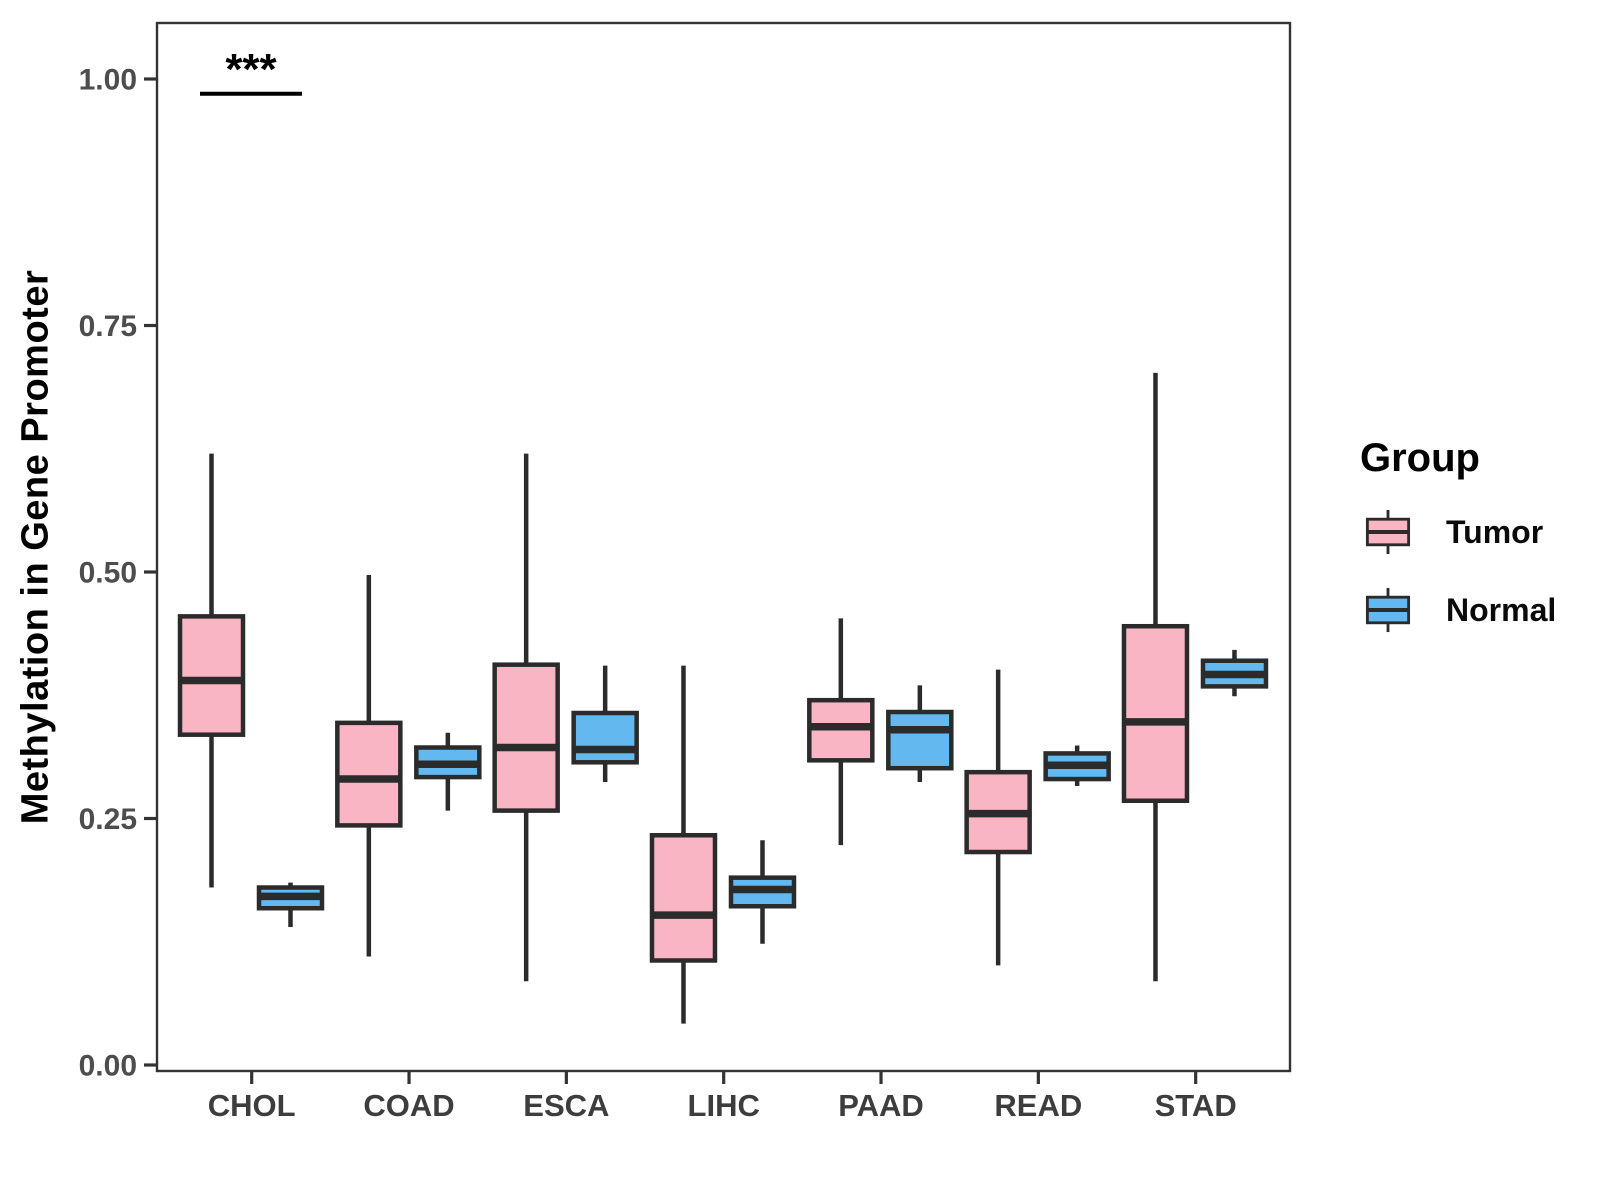 This screenshot has height=1200, width=1600. What do you see at coordinates (1155, 713) in the screenshot?
I see `box-stad-tumor` at bounding box center [1155, 713].